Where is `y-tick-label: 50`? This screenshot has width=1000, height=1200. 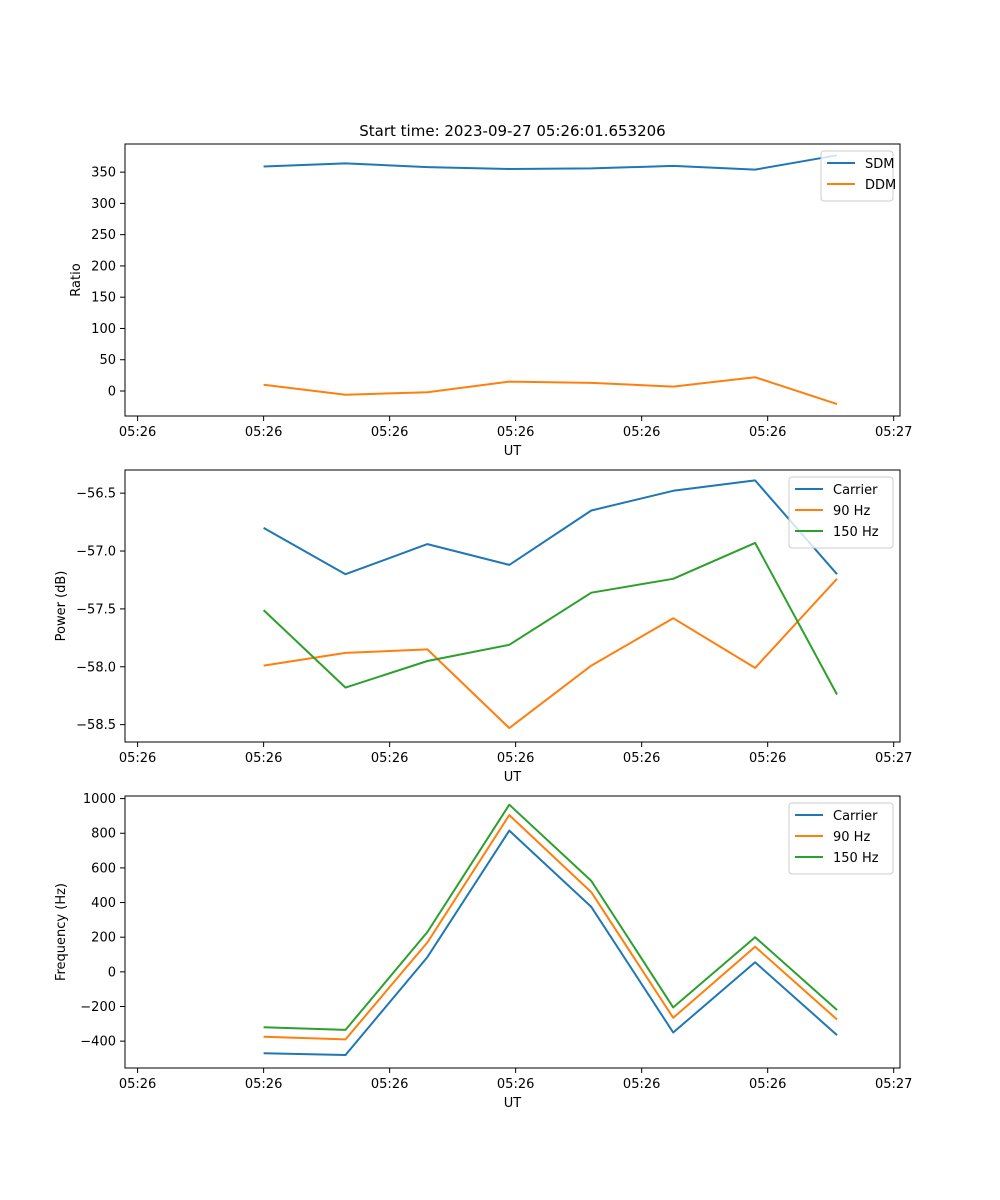
y-tick-label: 50 is located at coordinates (107, 360).